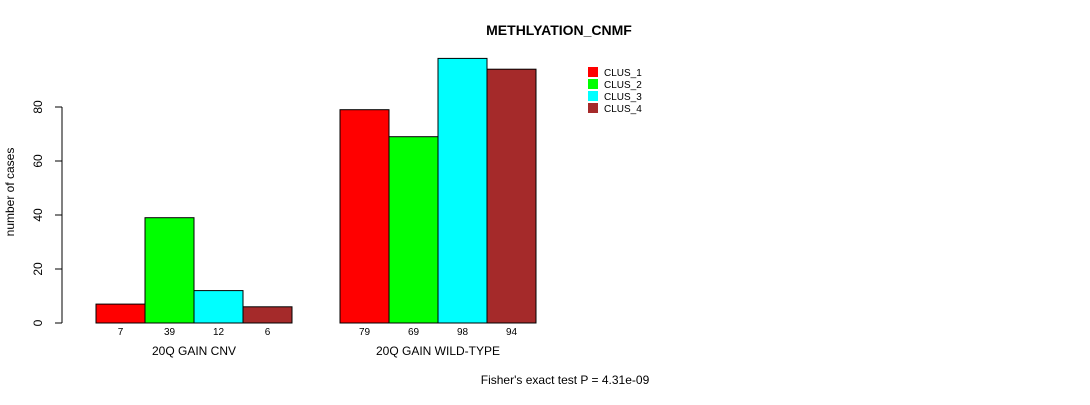 The width and height of the screenshot is (1090, 405). I want to click on bar-count-label: 79, so click(365, 332).